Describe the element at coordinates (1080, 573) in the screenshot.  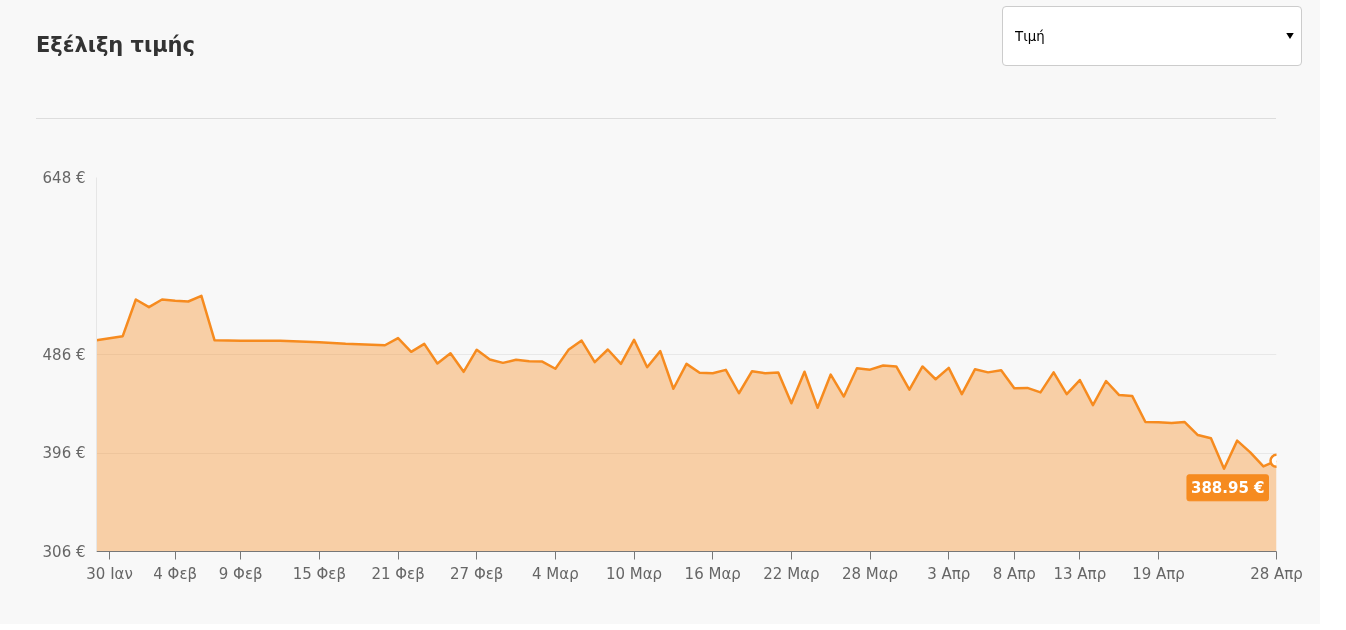
I see `x-tick-label: 13 Απρ` at that location.